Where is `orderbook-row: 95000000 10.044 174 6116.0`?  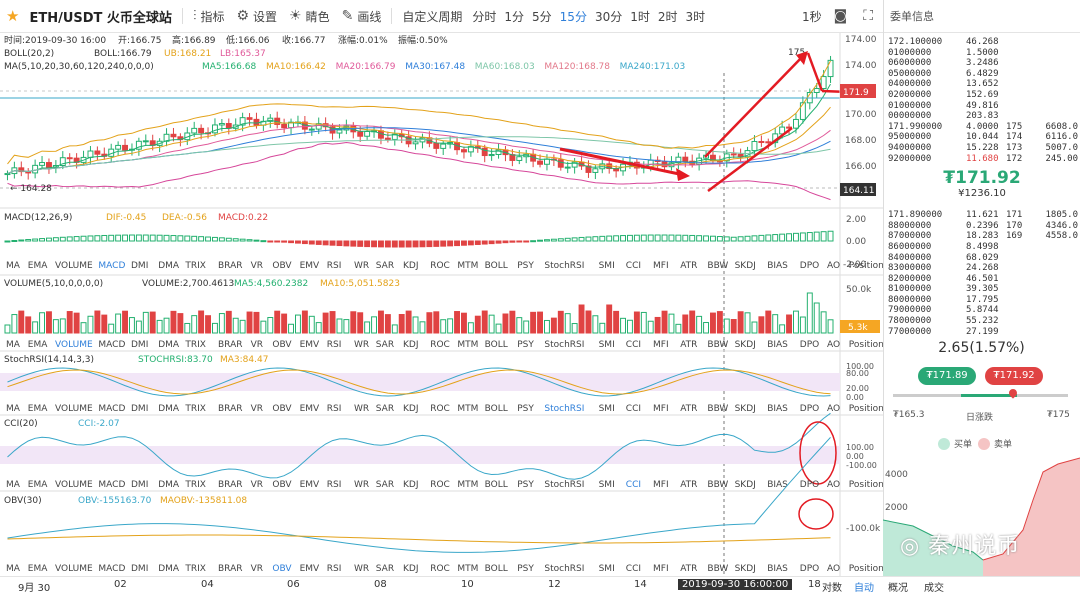 orderbook-row: 95000000 10.044 174 6116.0 is located at coordinates (982, 137).